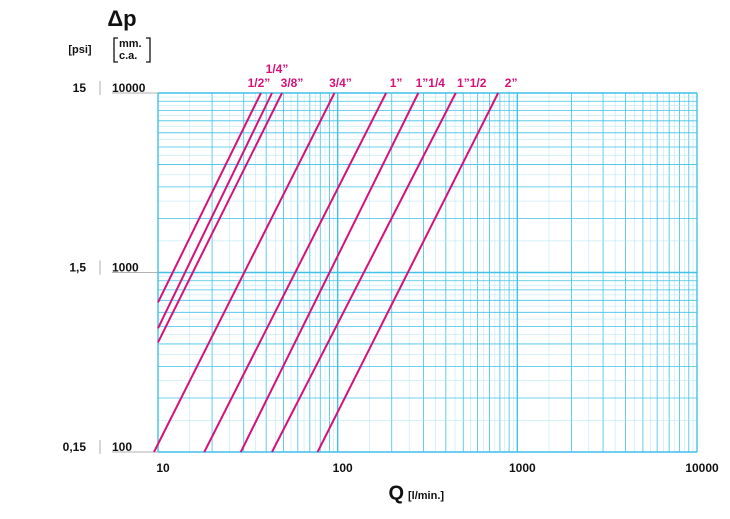  What do you see at coordinates (77, 268) in the screenshot?
I see `y2-tick-label: 1,5` at bounding box center [77, 268].